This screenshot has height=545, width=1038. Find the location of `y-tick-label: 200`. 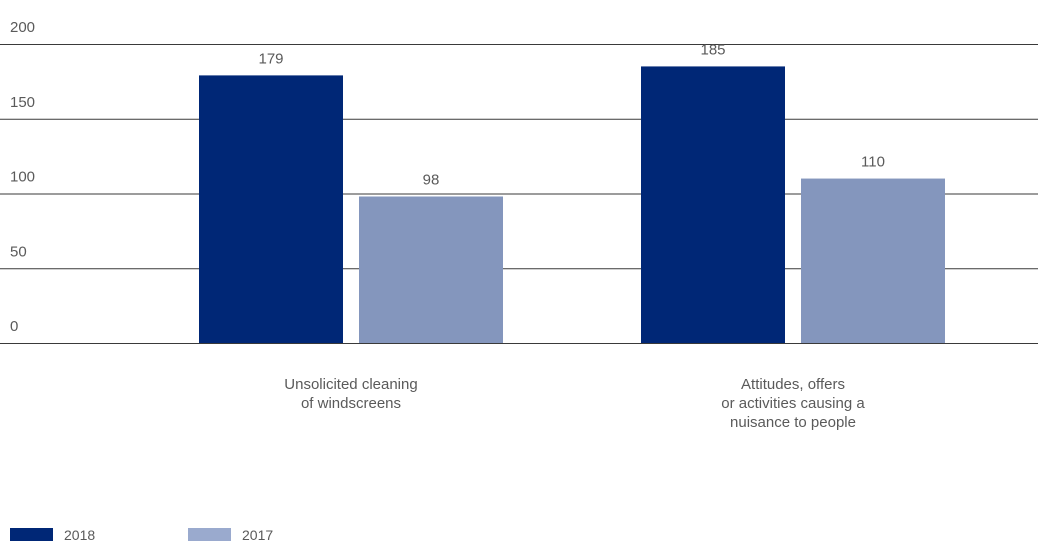

y-tick-label: 200 is located at coordinates (22, 27).